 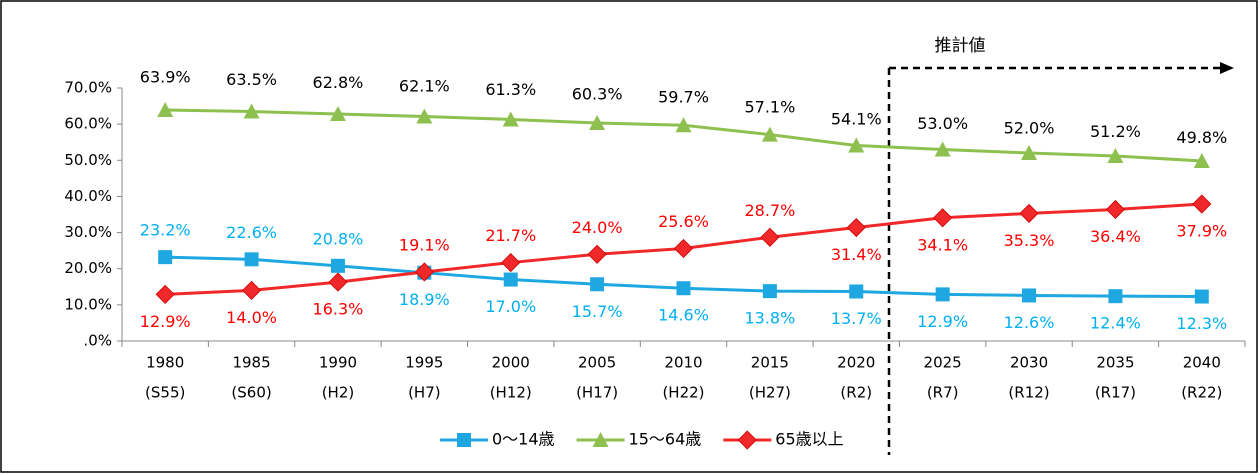 I want to click on legend-label: 0〜14歳, so click(x=523, y=439).